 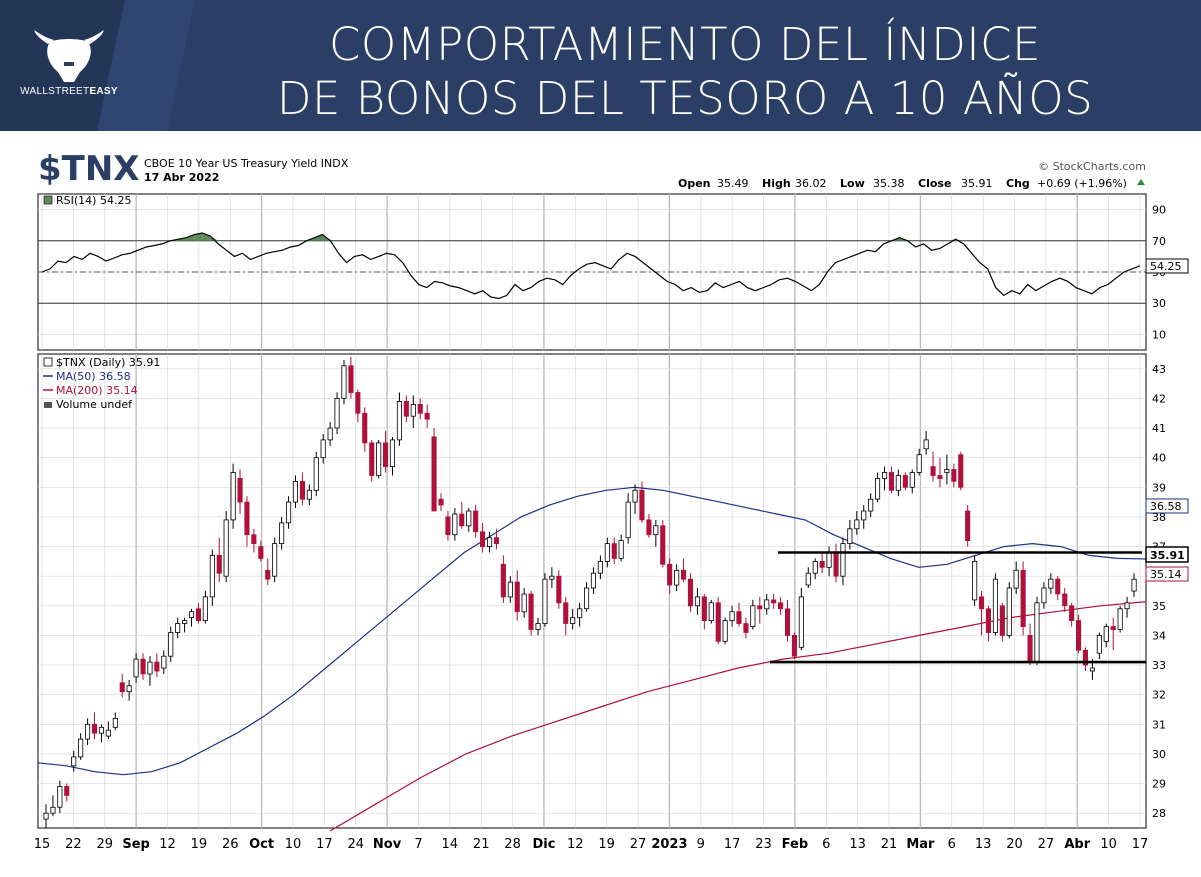 I want to click on rsi-line, so click(x=591, y=266).